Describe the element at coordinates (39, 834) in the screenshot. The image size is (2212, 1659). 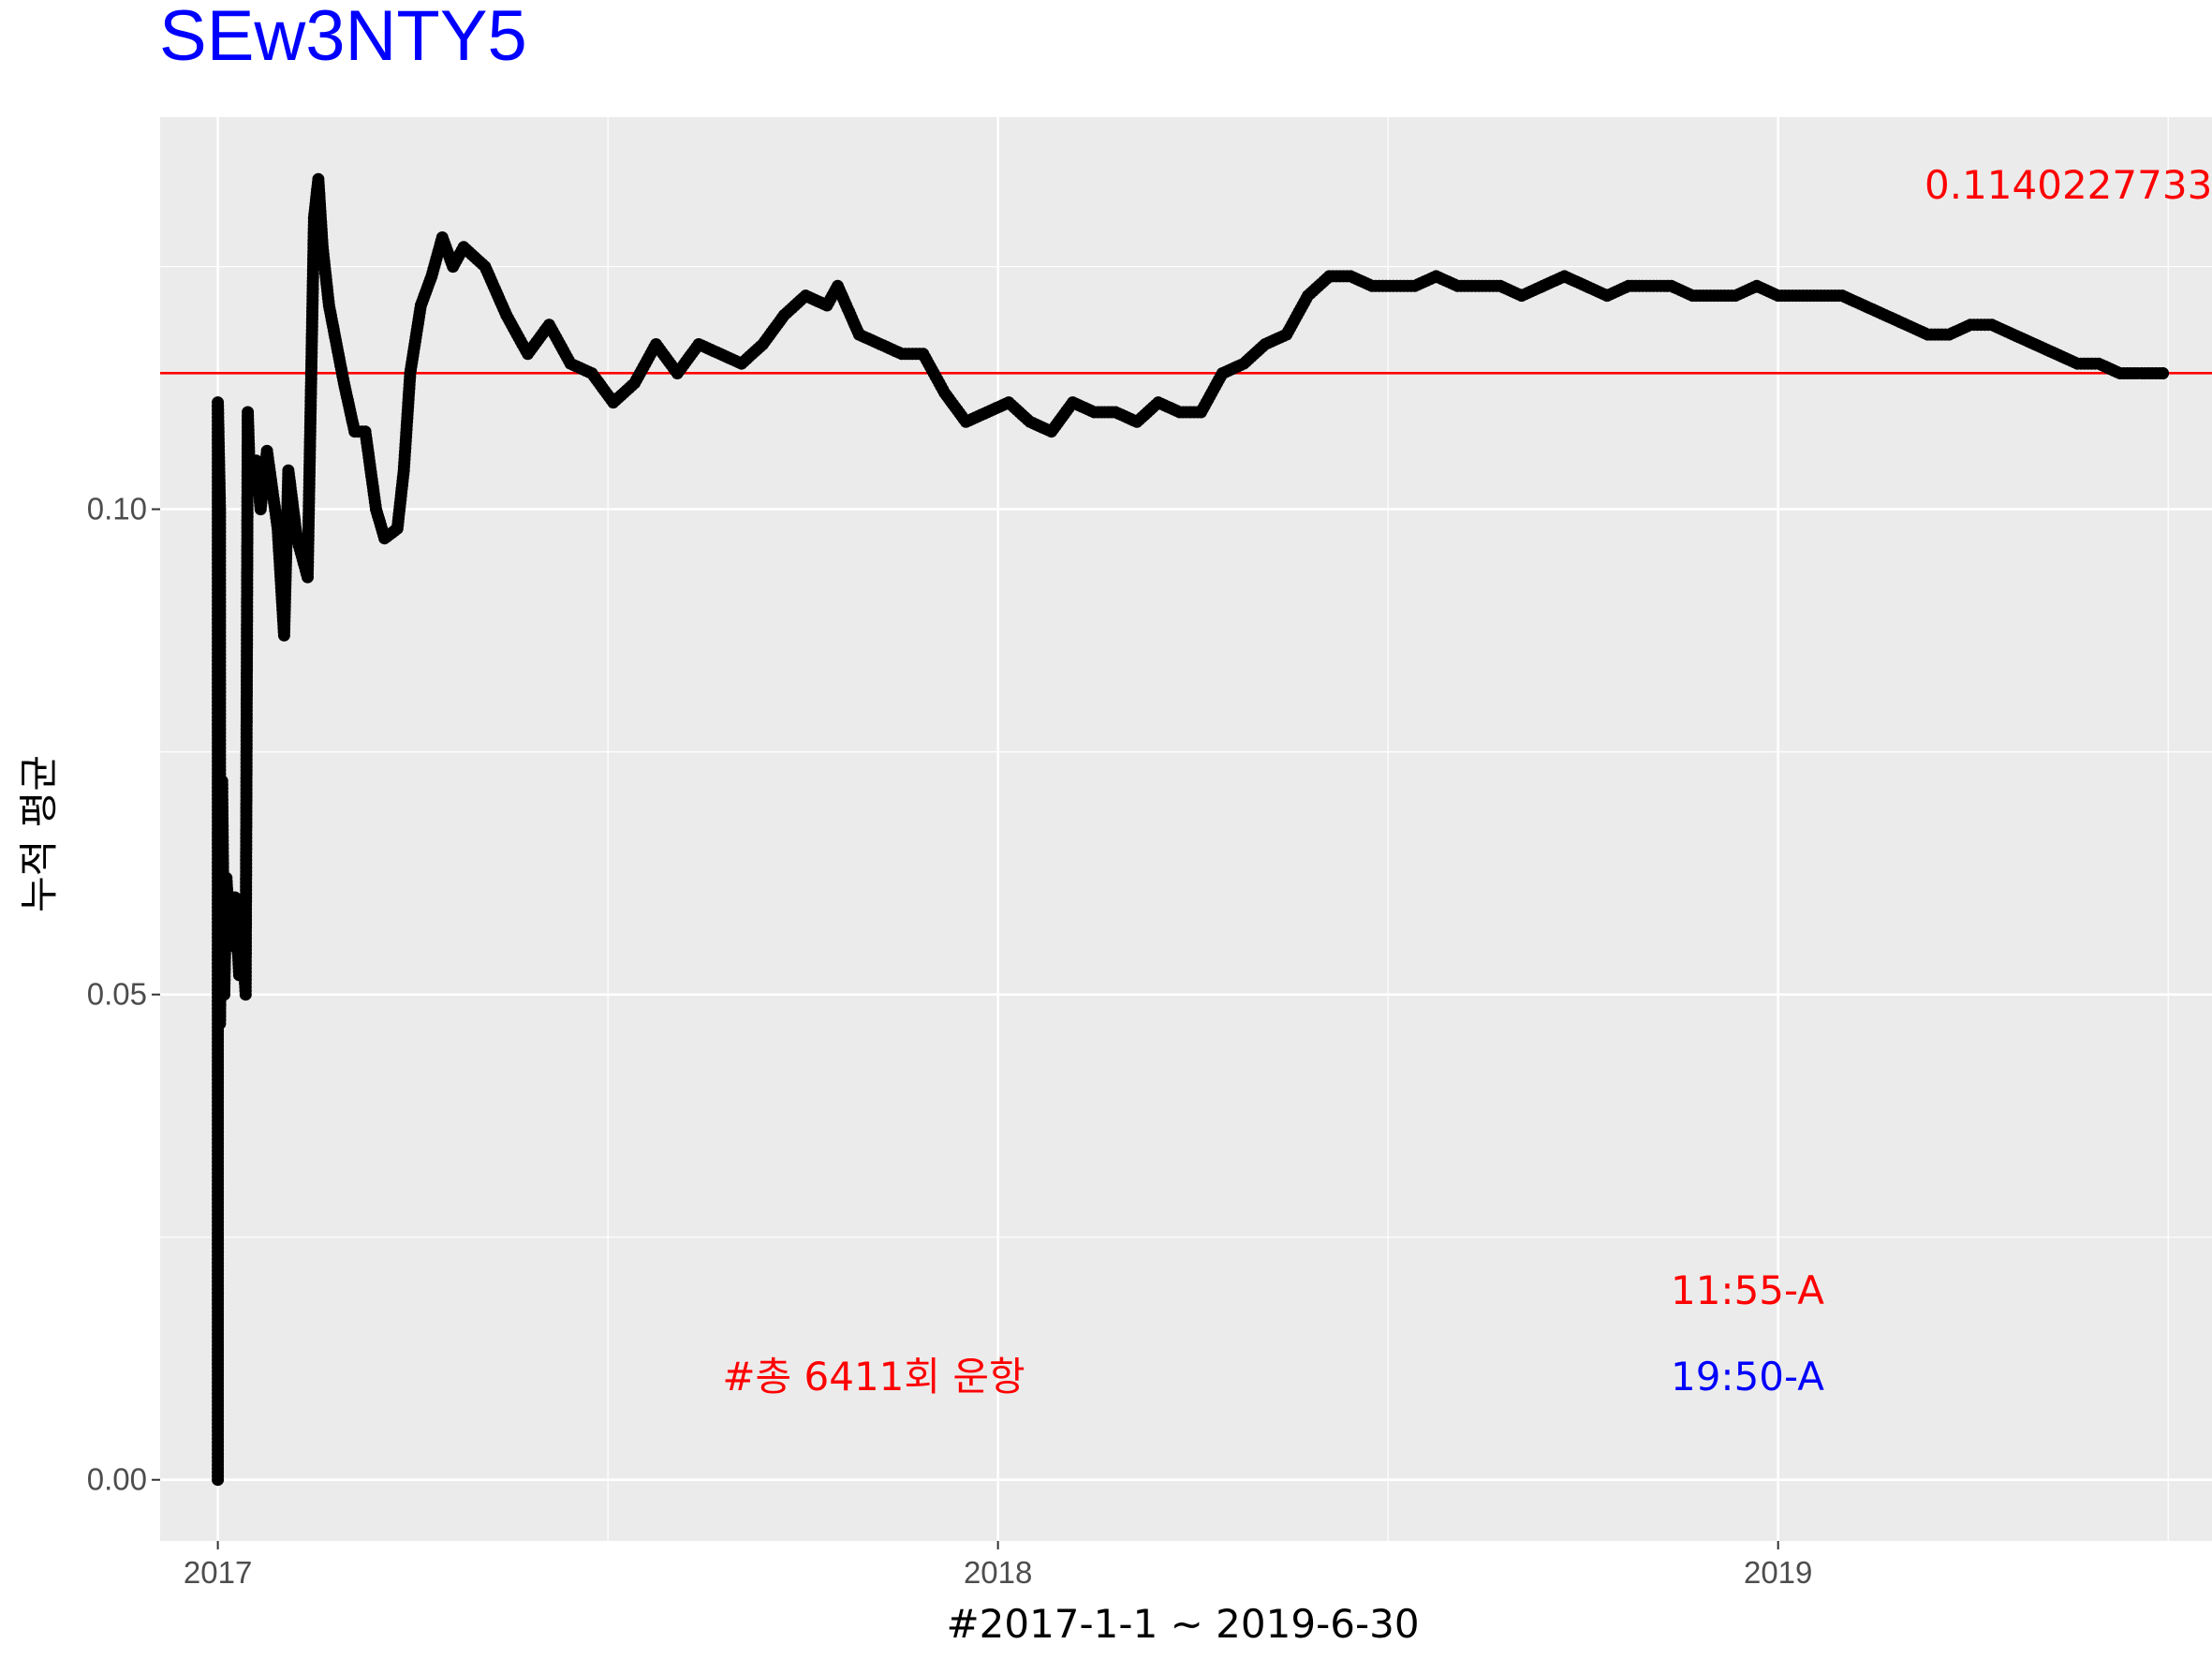
I see `y-axis-title: 누적 평균` at that location.